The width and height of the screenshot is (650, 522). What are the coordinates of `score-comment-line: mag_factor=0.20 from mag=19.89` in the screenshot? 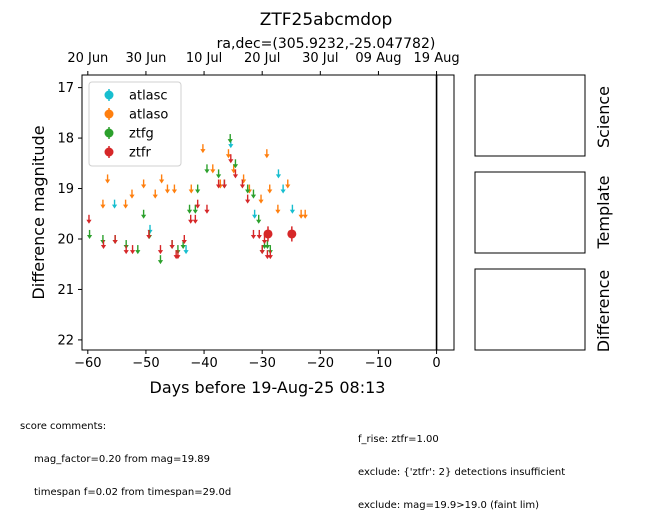 It's located at (122, 459).